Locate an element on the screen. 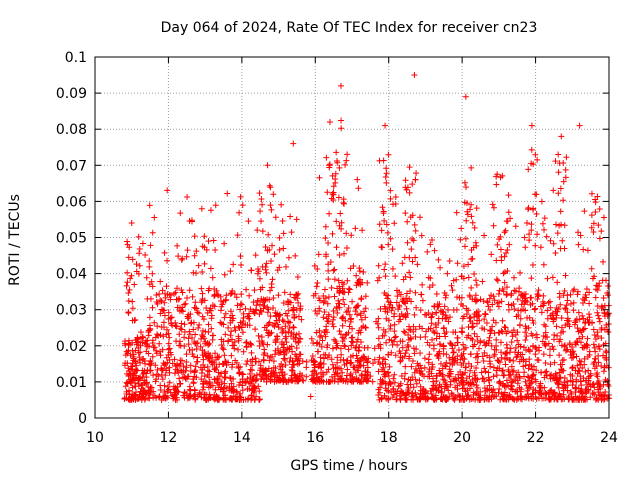 The width and height of the screenshot is (640, 480). y-tick-label: 0.01 is located at coordinates (71, 383).